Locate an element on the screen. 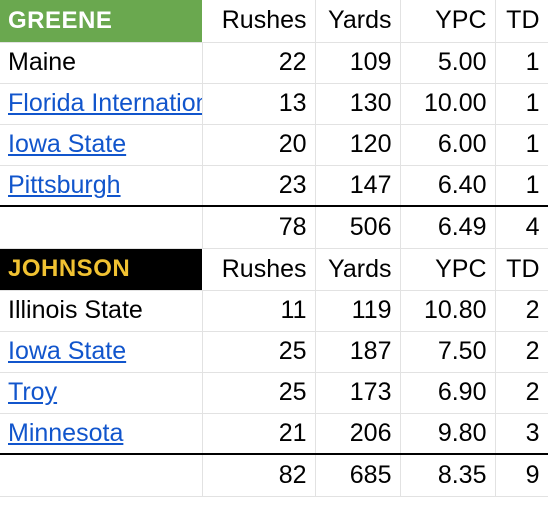  total-rushes: 82 is located at coordinates (259, 475).